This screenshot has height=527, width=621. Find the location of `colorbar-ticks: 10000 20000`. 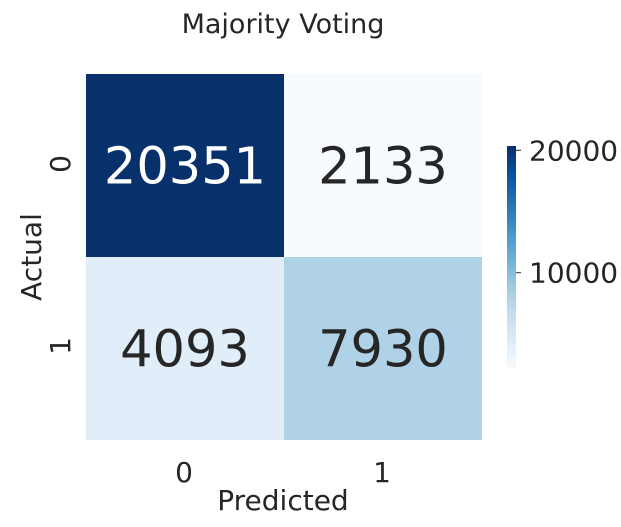

colorbar-ticks: 10000 20000 is located at coordinates (567, 212).